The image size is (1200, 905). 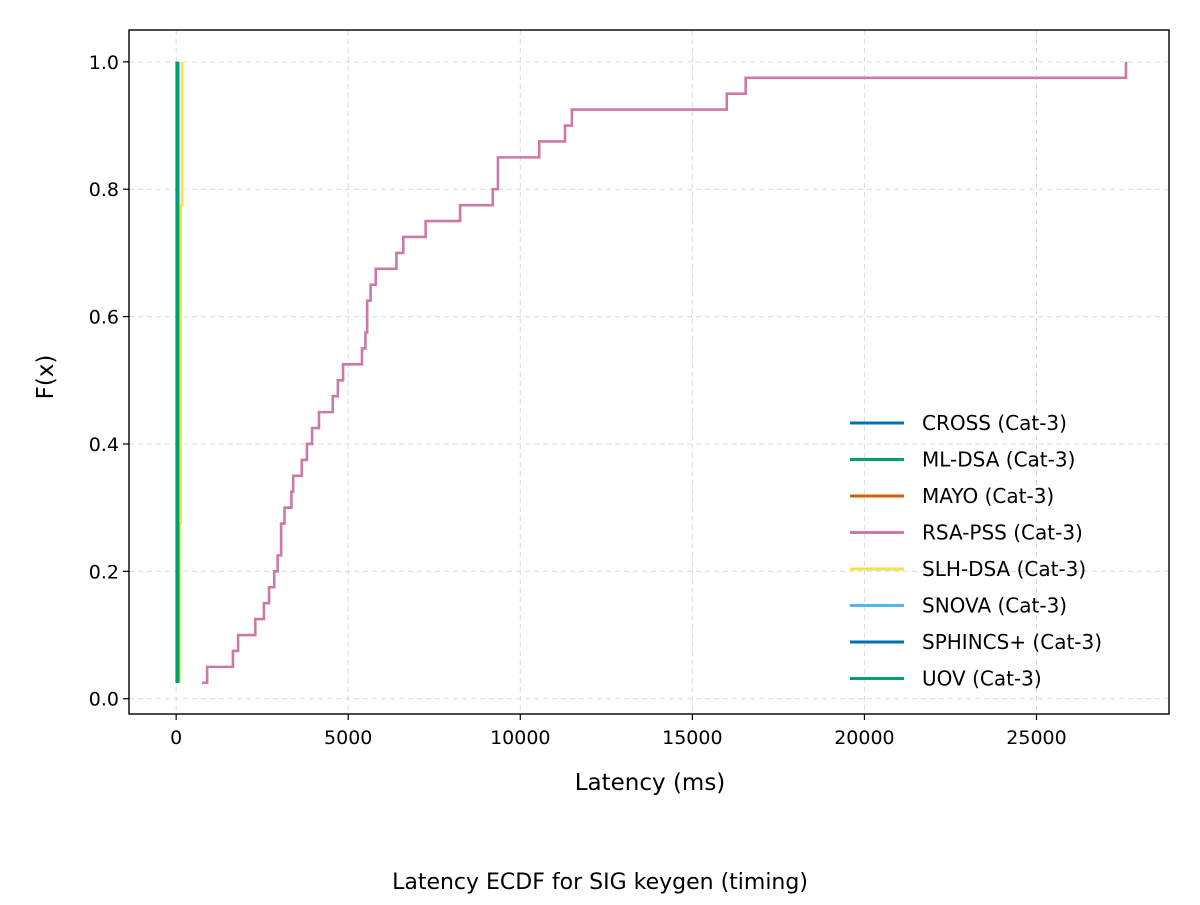 What do you see at coordinates (1002, 533) in the screenshot?
I see `legend-label-rsa-pss-cat-3: RSA-PSS (Cat-3)` at bounding box center [1002, 533].